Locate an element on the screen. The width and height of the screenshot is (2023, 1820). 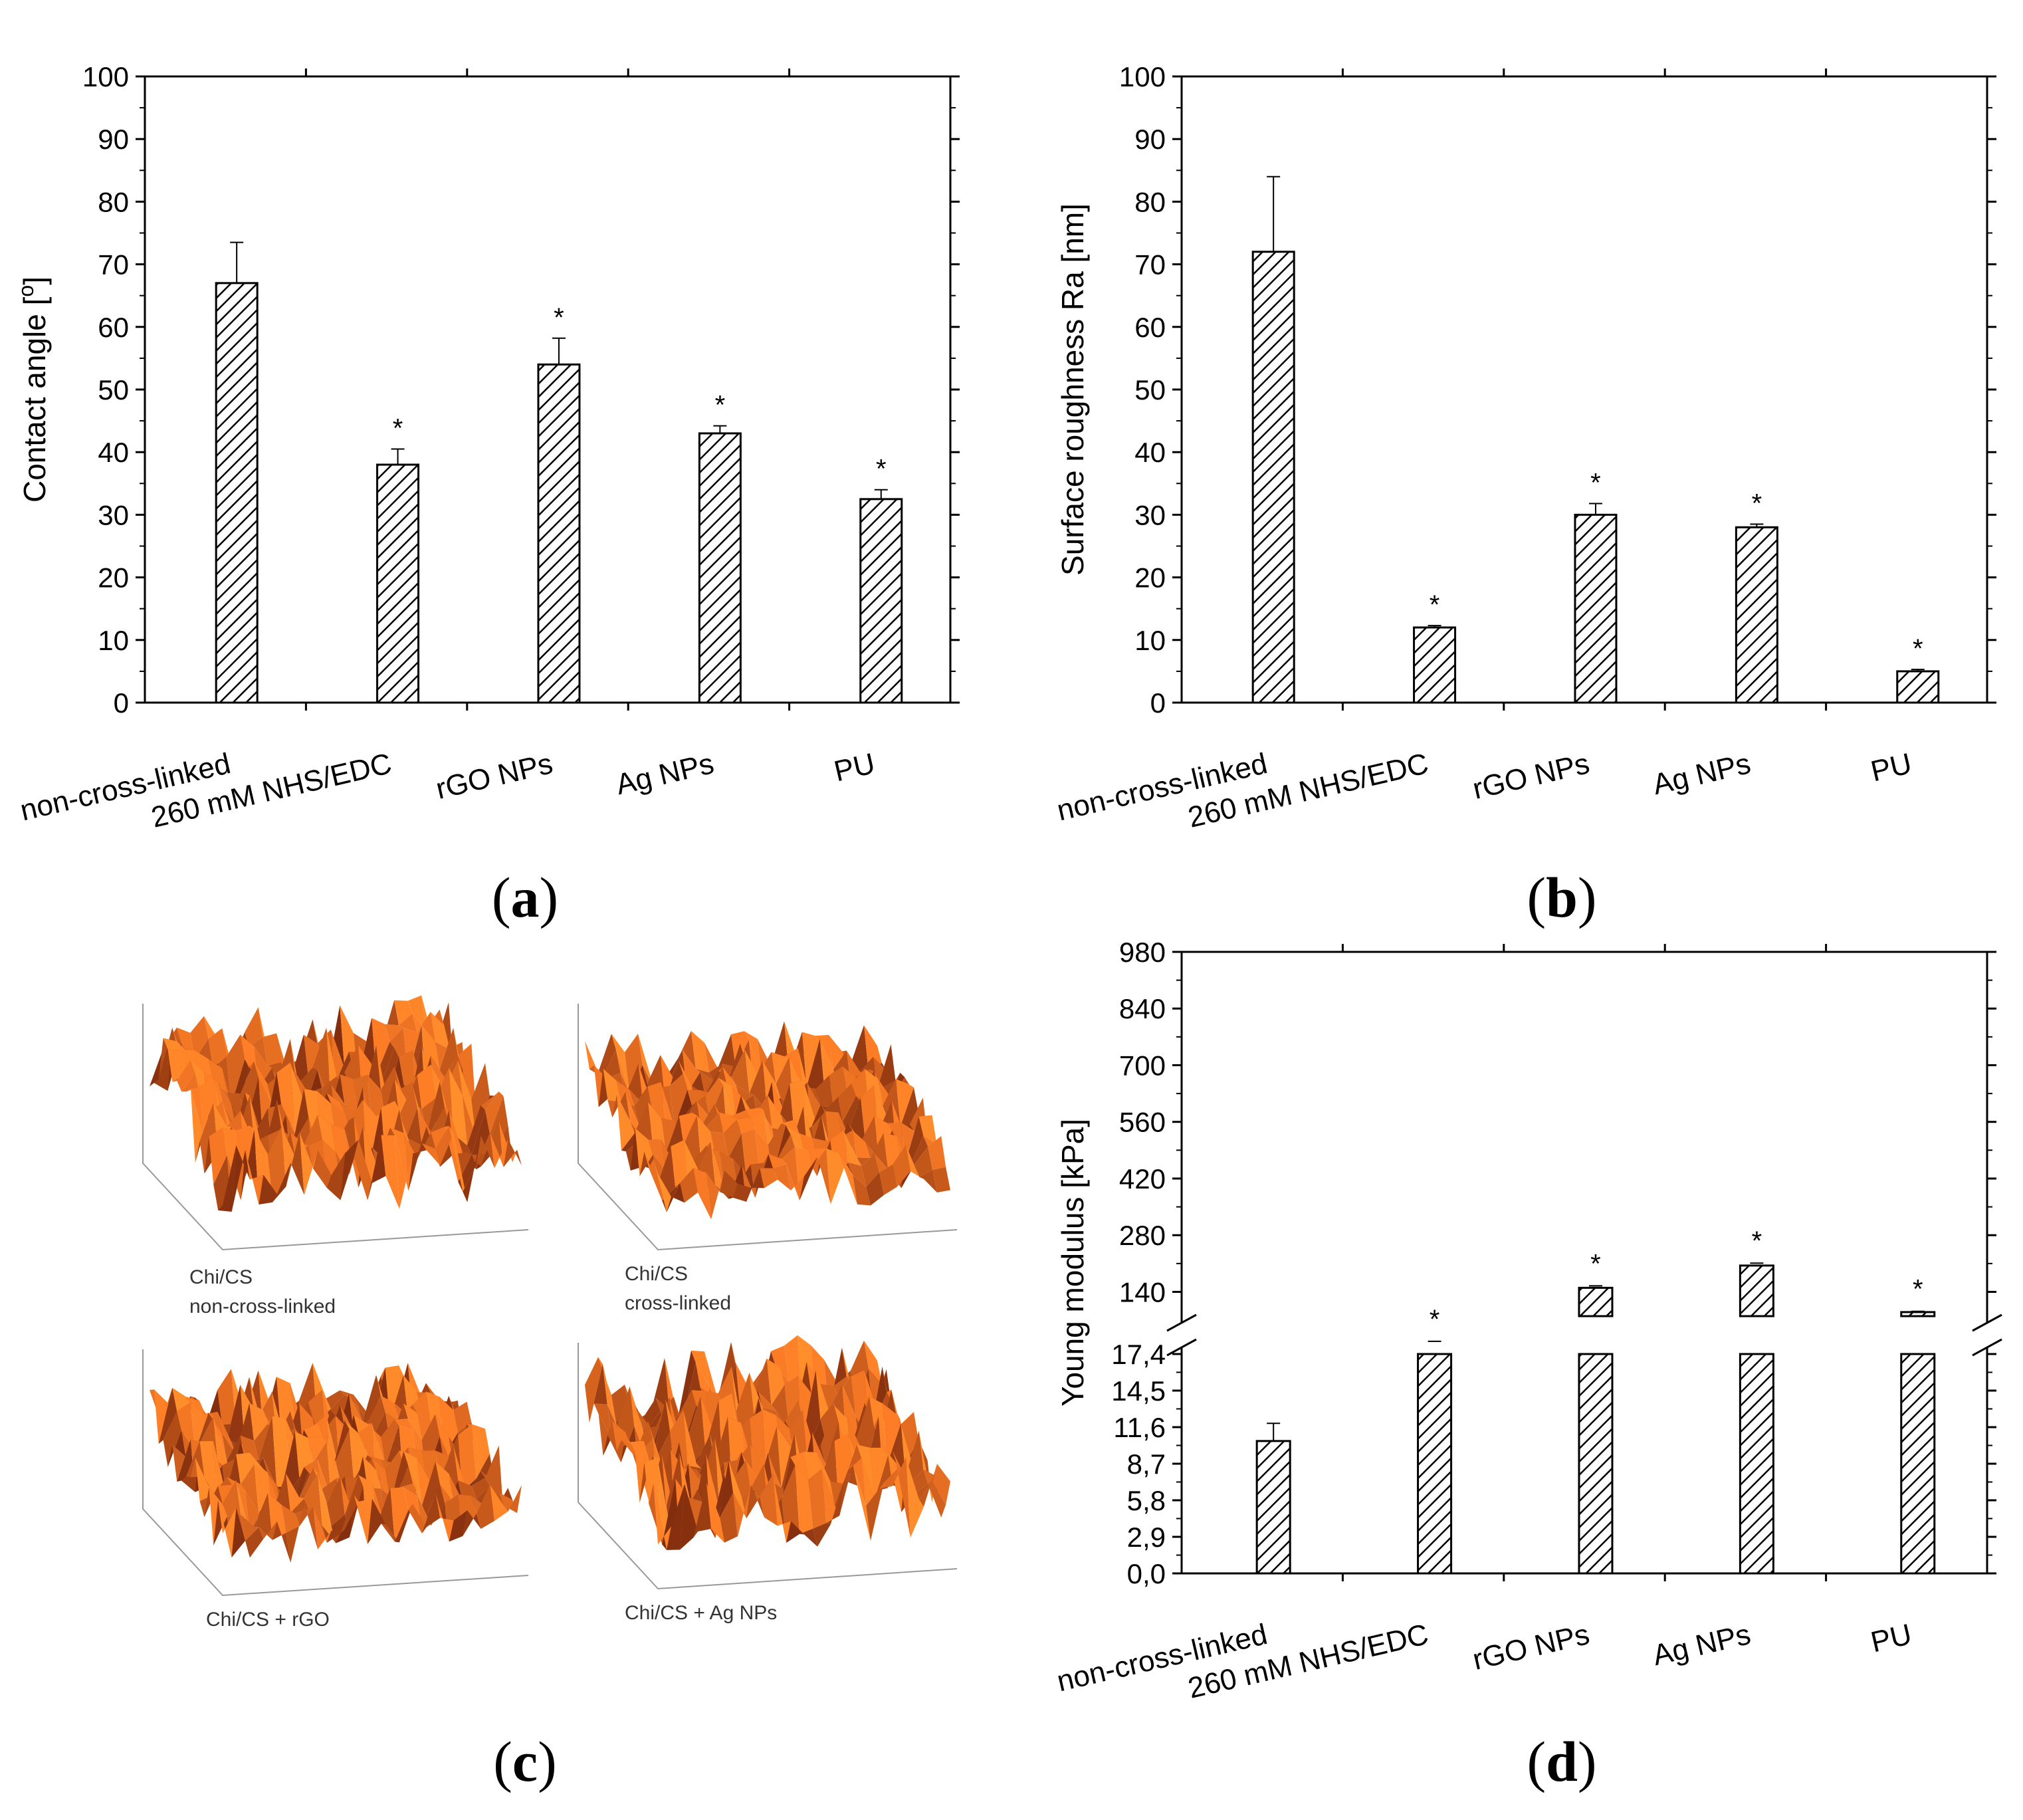
y-tick-label: 0 is located at coordinates (1158, 703).